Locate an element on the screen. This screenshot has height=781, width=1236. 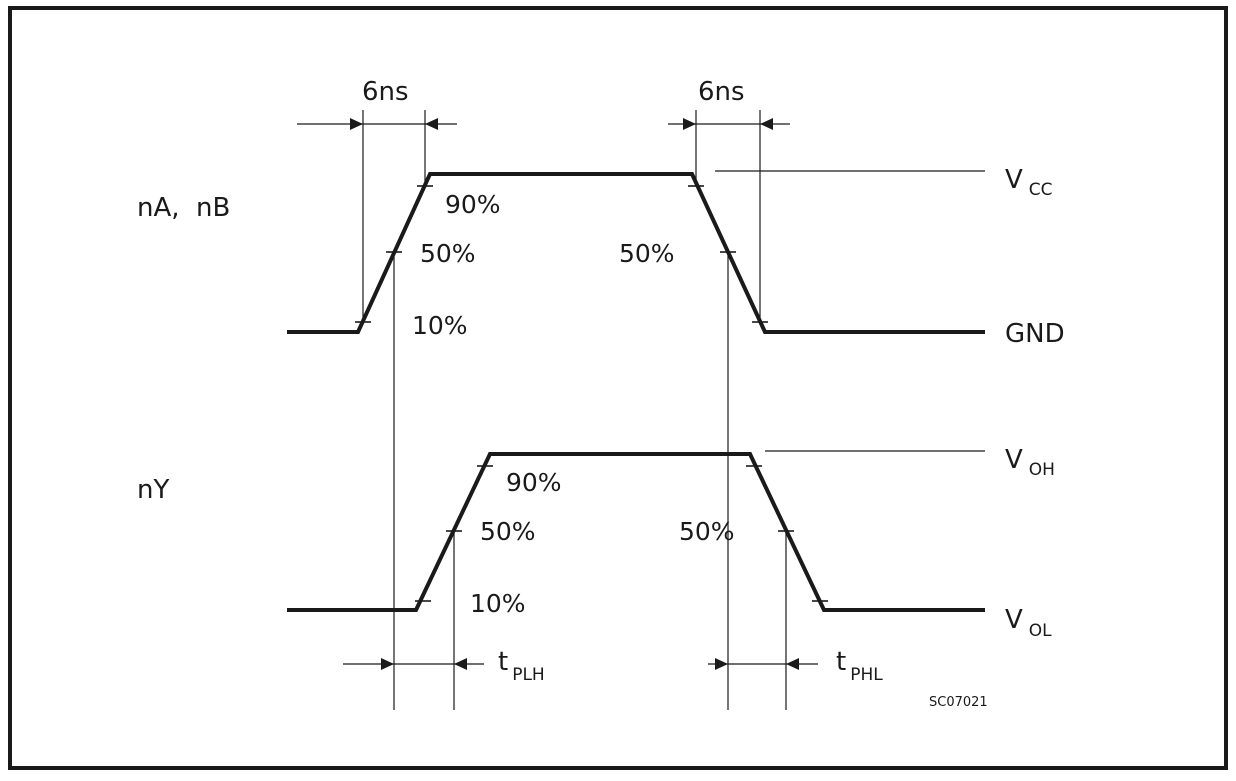
tphl-label: t PHL is located at coordinates (859, 666).